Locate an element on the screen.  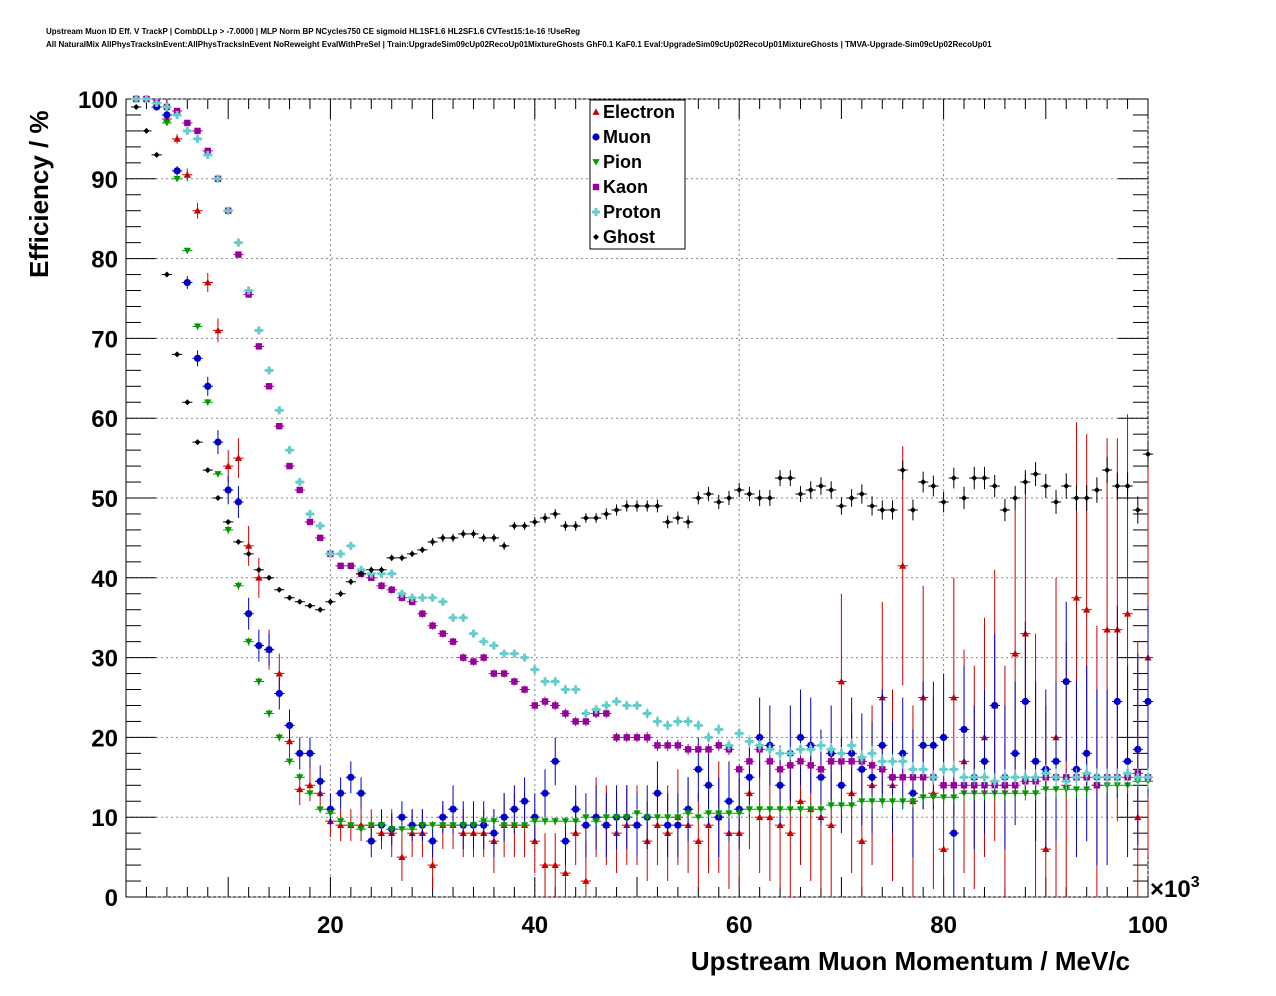
legend-marker-proton is located at coordinates (596, 212).